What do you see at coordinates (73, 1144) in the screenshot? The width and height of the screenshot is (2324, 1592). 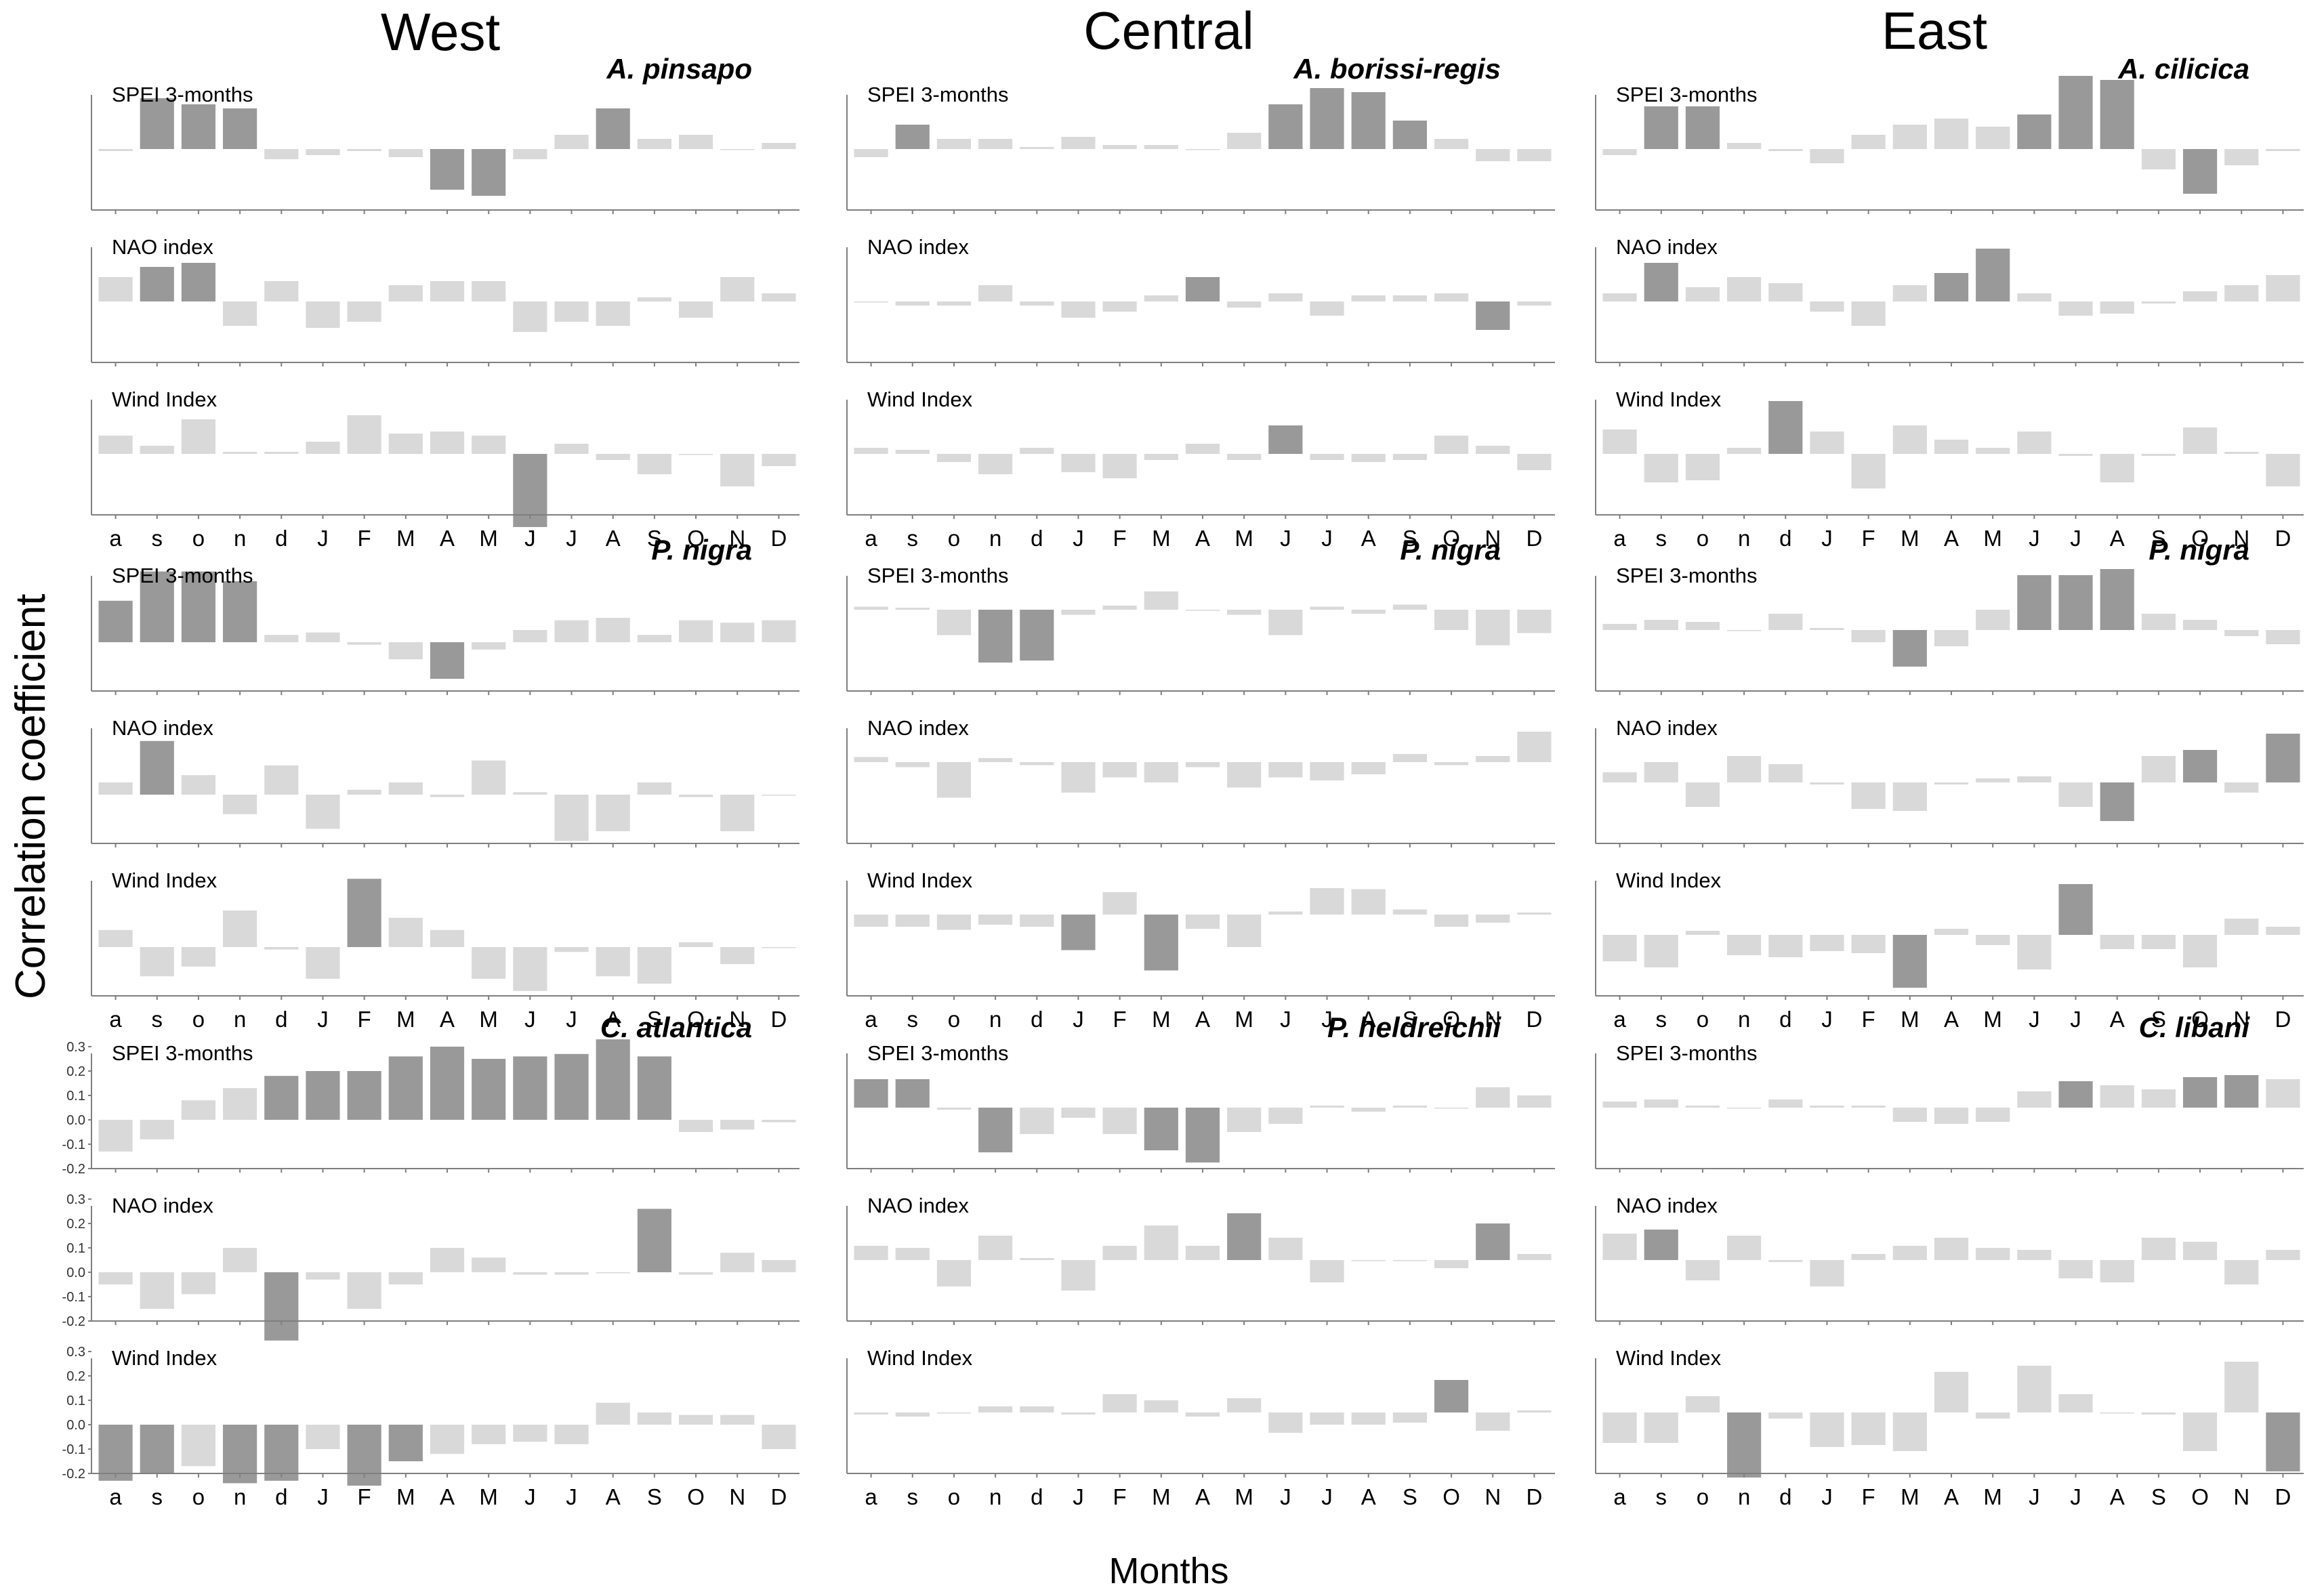 I see `y-tick-label: -0.1` at bounding box center [73, 1144].